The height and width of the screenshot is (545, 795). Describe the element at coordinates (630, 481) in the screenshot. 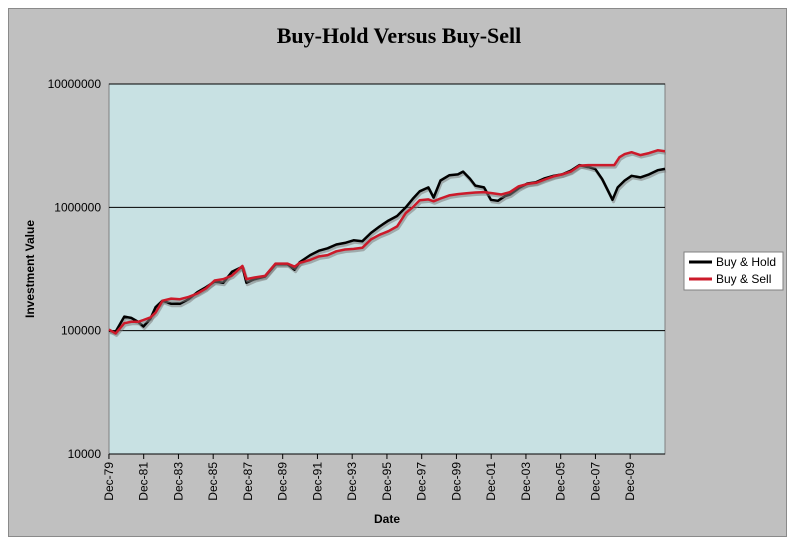

I see `x-tick-label-15: Dec-09` at that location.